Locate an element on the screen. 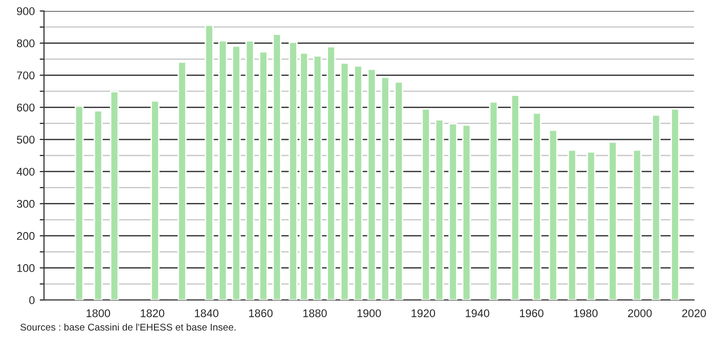 This screenshot has height=340, width=710. x-tick-label: 1960 is located at coordinates (532, 313).